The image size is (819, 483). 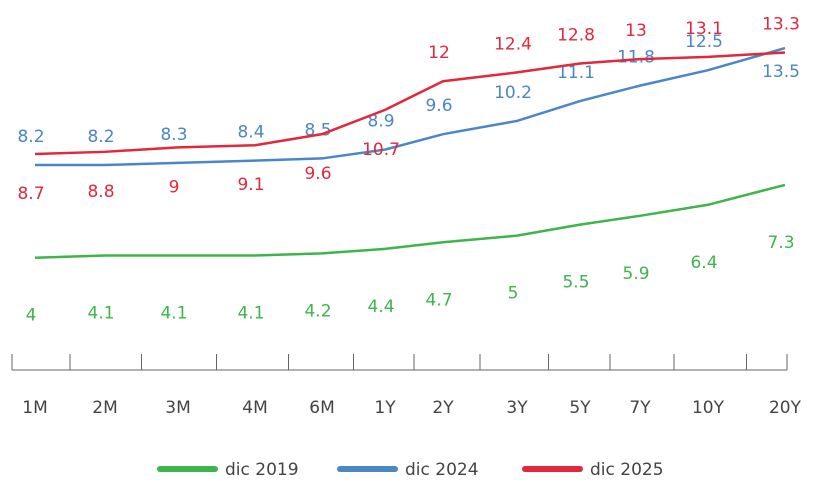 I want to click on data-label: 5, so click(x=513, y=294).